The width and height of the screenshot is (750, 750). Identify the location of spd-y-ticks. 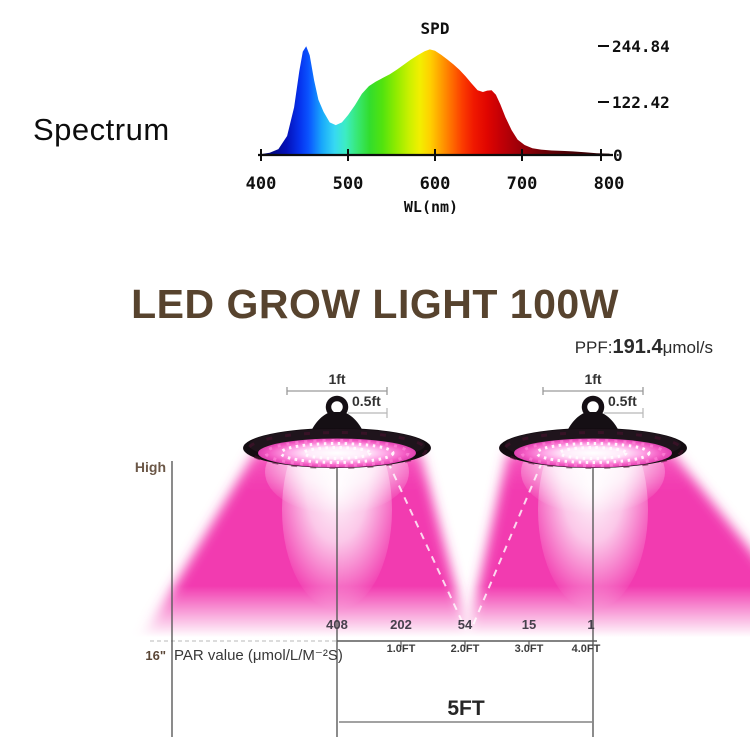
(603, 74).